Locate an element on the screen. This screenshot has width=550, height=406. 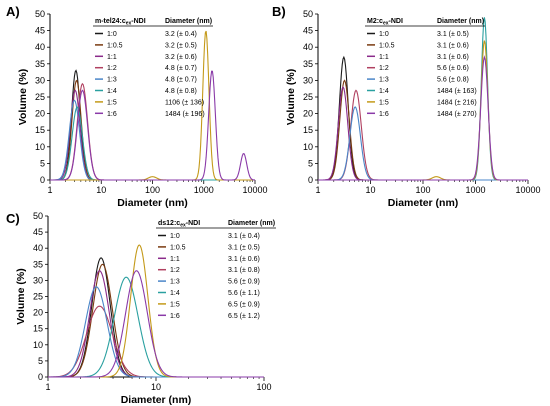
legend-diameter: 6.5 (± 1.2) is located at coordinates (244, 316).